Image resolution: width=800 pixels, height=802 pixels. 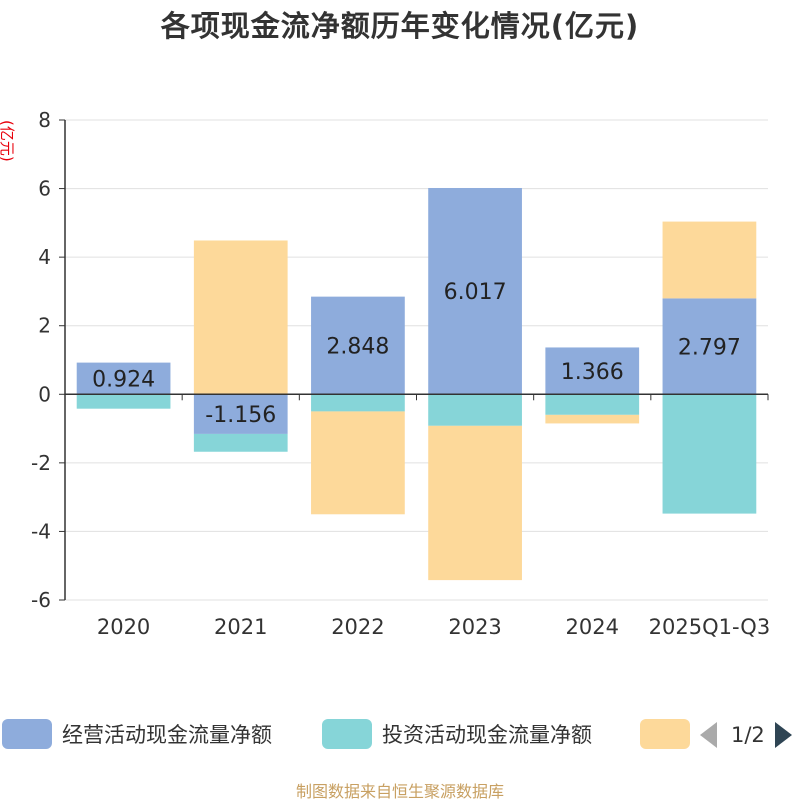 I want to click on pager-page-indicator: 1/2, so click(x=748, y=735).